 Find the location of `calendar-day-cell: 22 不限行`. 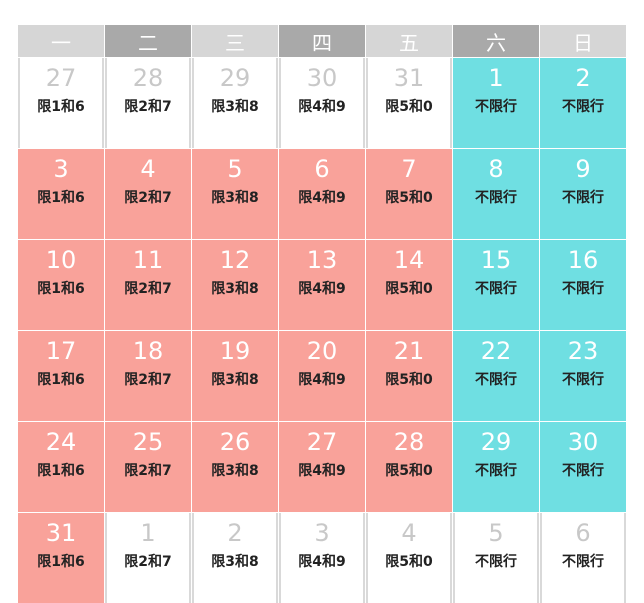

calendar-day-cell: 22 不限行 is located at coordinates (496, 376).